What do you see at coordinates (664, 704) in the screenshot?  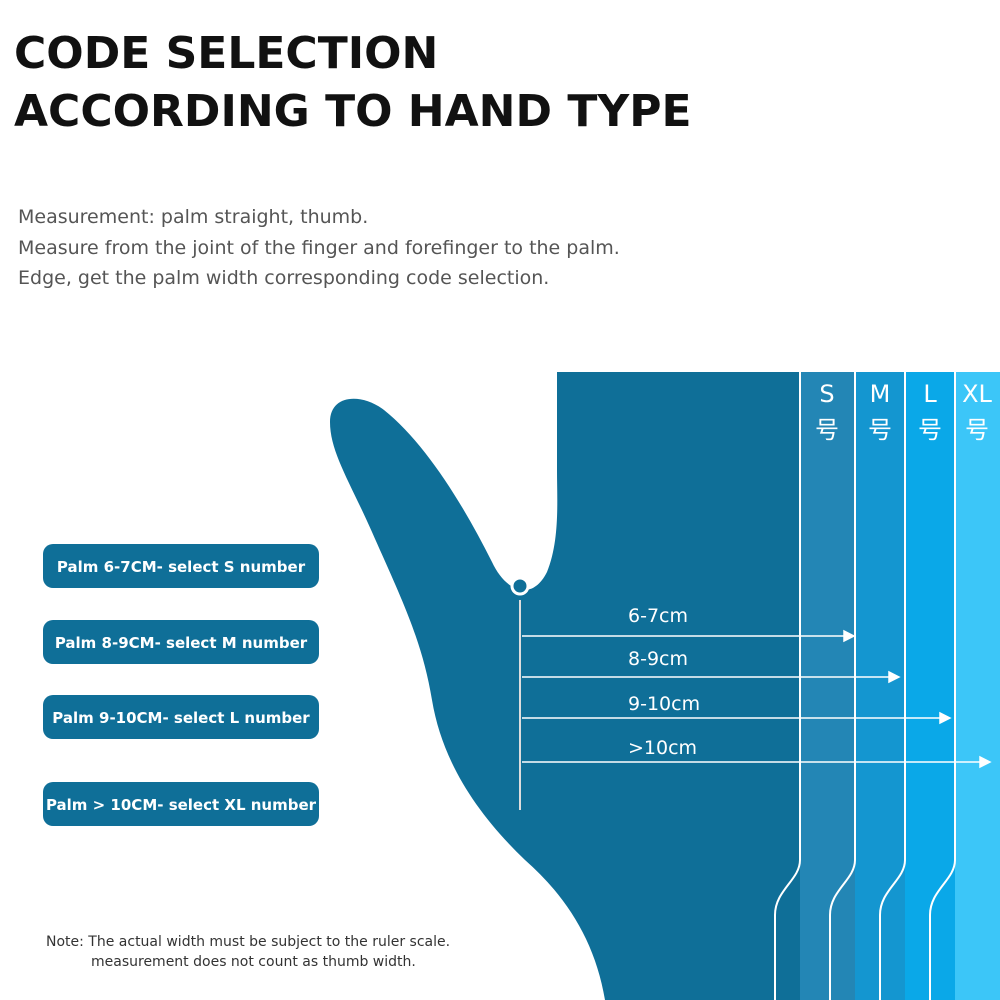 I see `arrow-label: 9-10cm` at bounding box center [664, 704].